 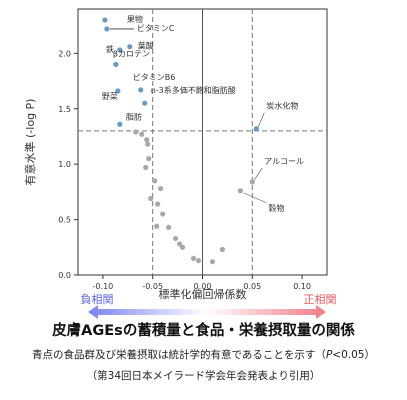 What do you see at coordinates (156, 28) in the screenshot?
I see `point-label: ビタミンC` at bounding box center [156, 28].